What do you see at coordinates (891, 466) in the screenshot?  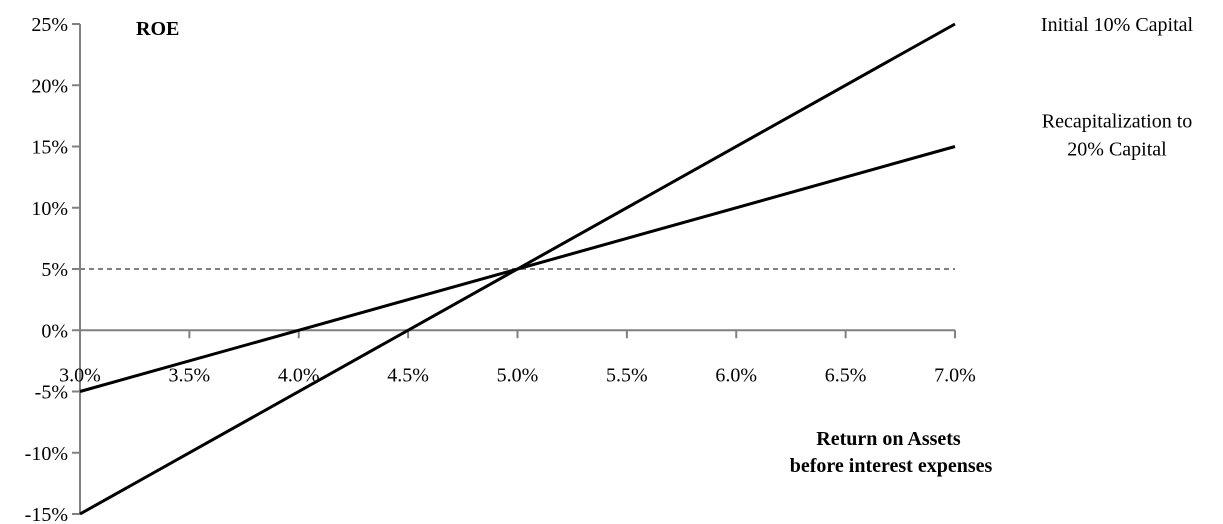 I see `x-axis-title-line-2: before interest expenses` at bounding box center [891, 466].